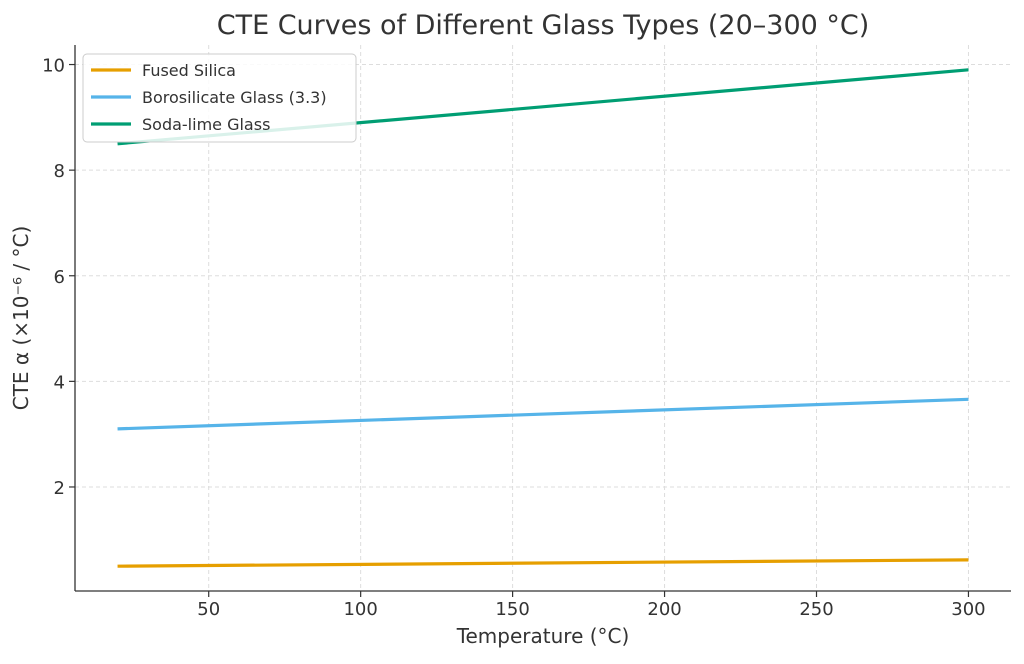 The image size is (1024, 664). Describe the element at coordinates (59, 488) in the screenshot. I see `y-tick-label: 2` at that location.